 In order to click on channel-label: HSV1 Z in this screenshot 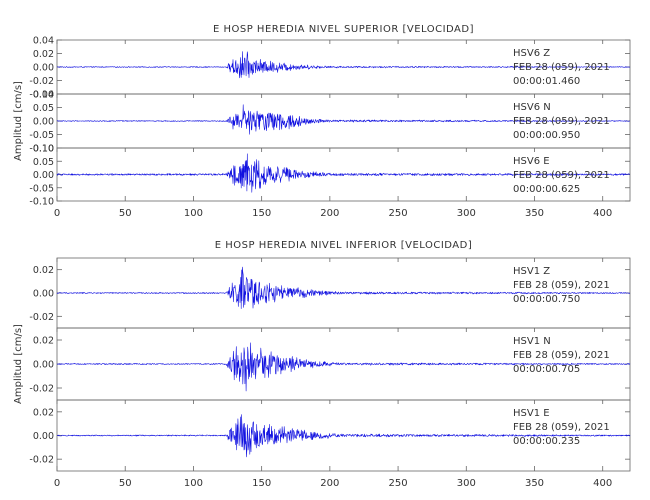, I will do `click(531, 271)`.